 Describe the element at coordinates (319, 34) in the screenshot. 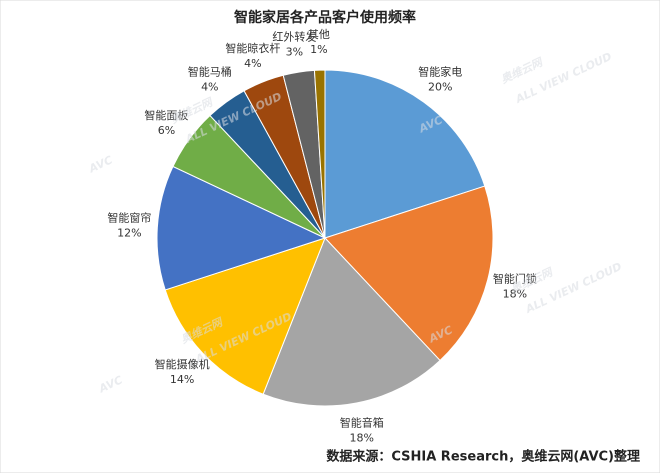

I see `slice-label: 其他` at that location.